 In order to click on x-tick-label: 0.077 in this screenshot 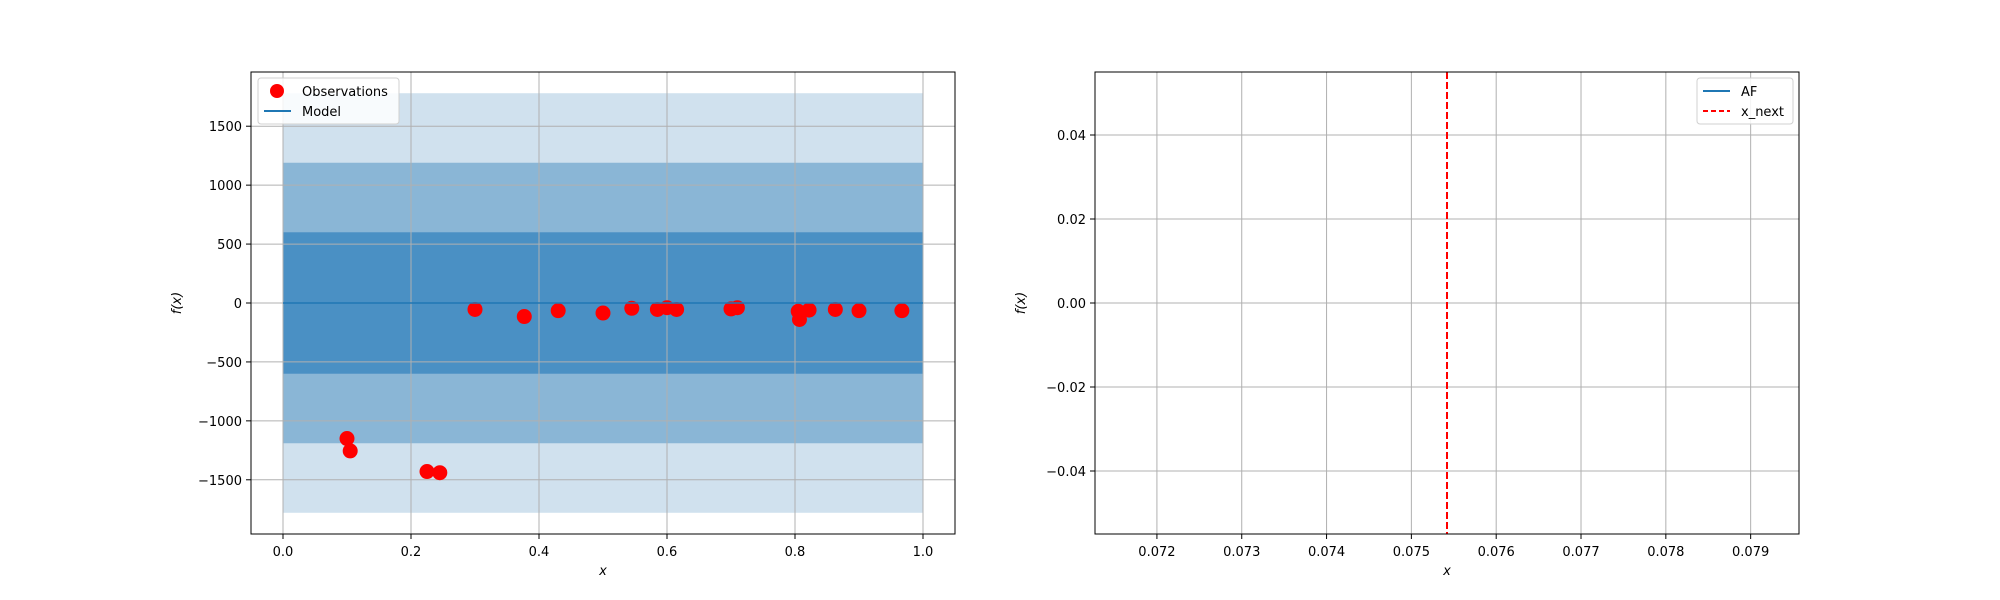, I will do `click(1580, 552)`.